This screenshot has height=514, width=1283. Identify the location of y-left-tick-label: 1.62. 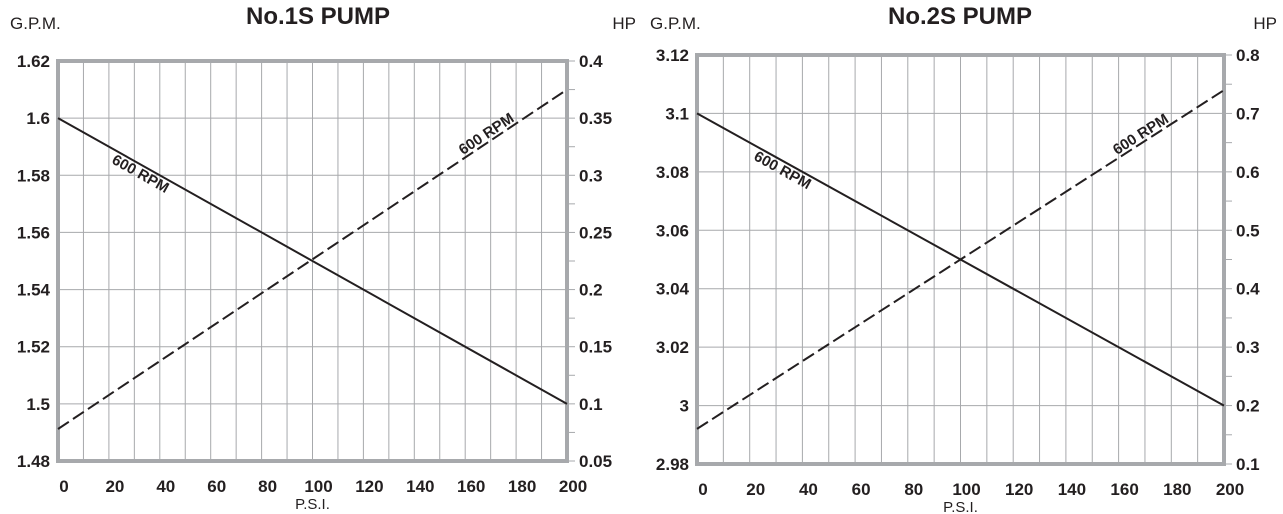
(33, 61).